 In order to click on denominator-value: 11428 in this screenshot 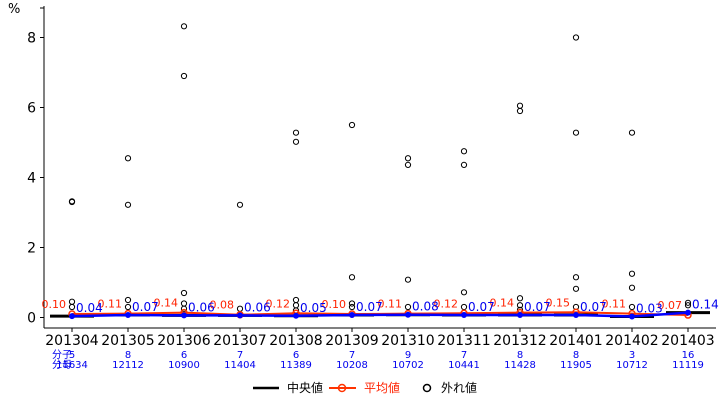, I will do `click(520, 365)`.